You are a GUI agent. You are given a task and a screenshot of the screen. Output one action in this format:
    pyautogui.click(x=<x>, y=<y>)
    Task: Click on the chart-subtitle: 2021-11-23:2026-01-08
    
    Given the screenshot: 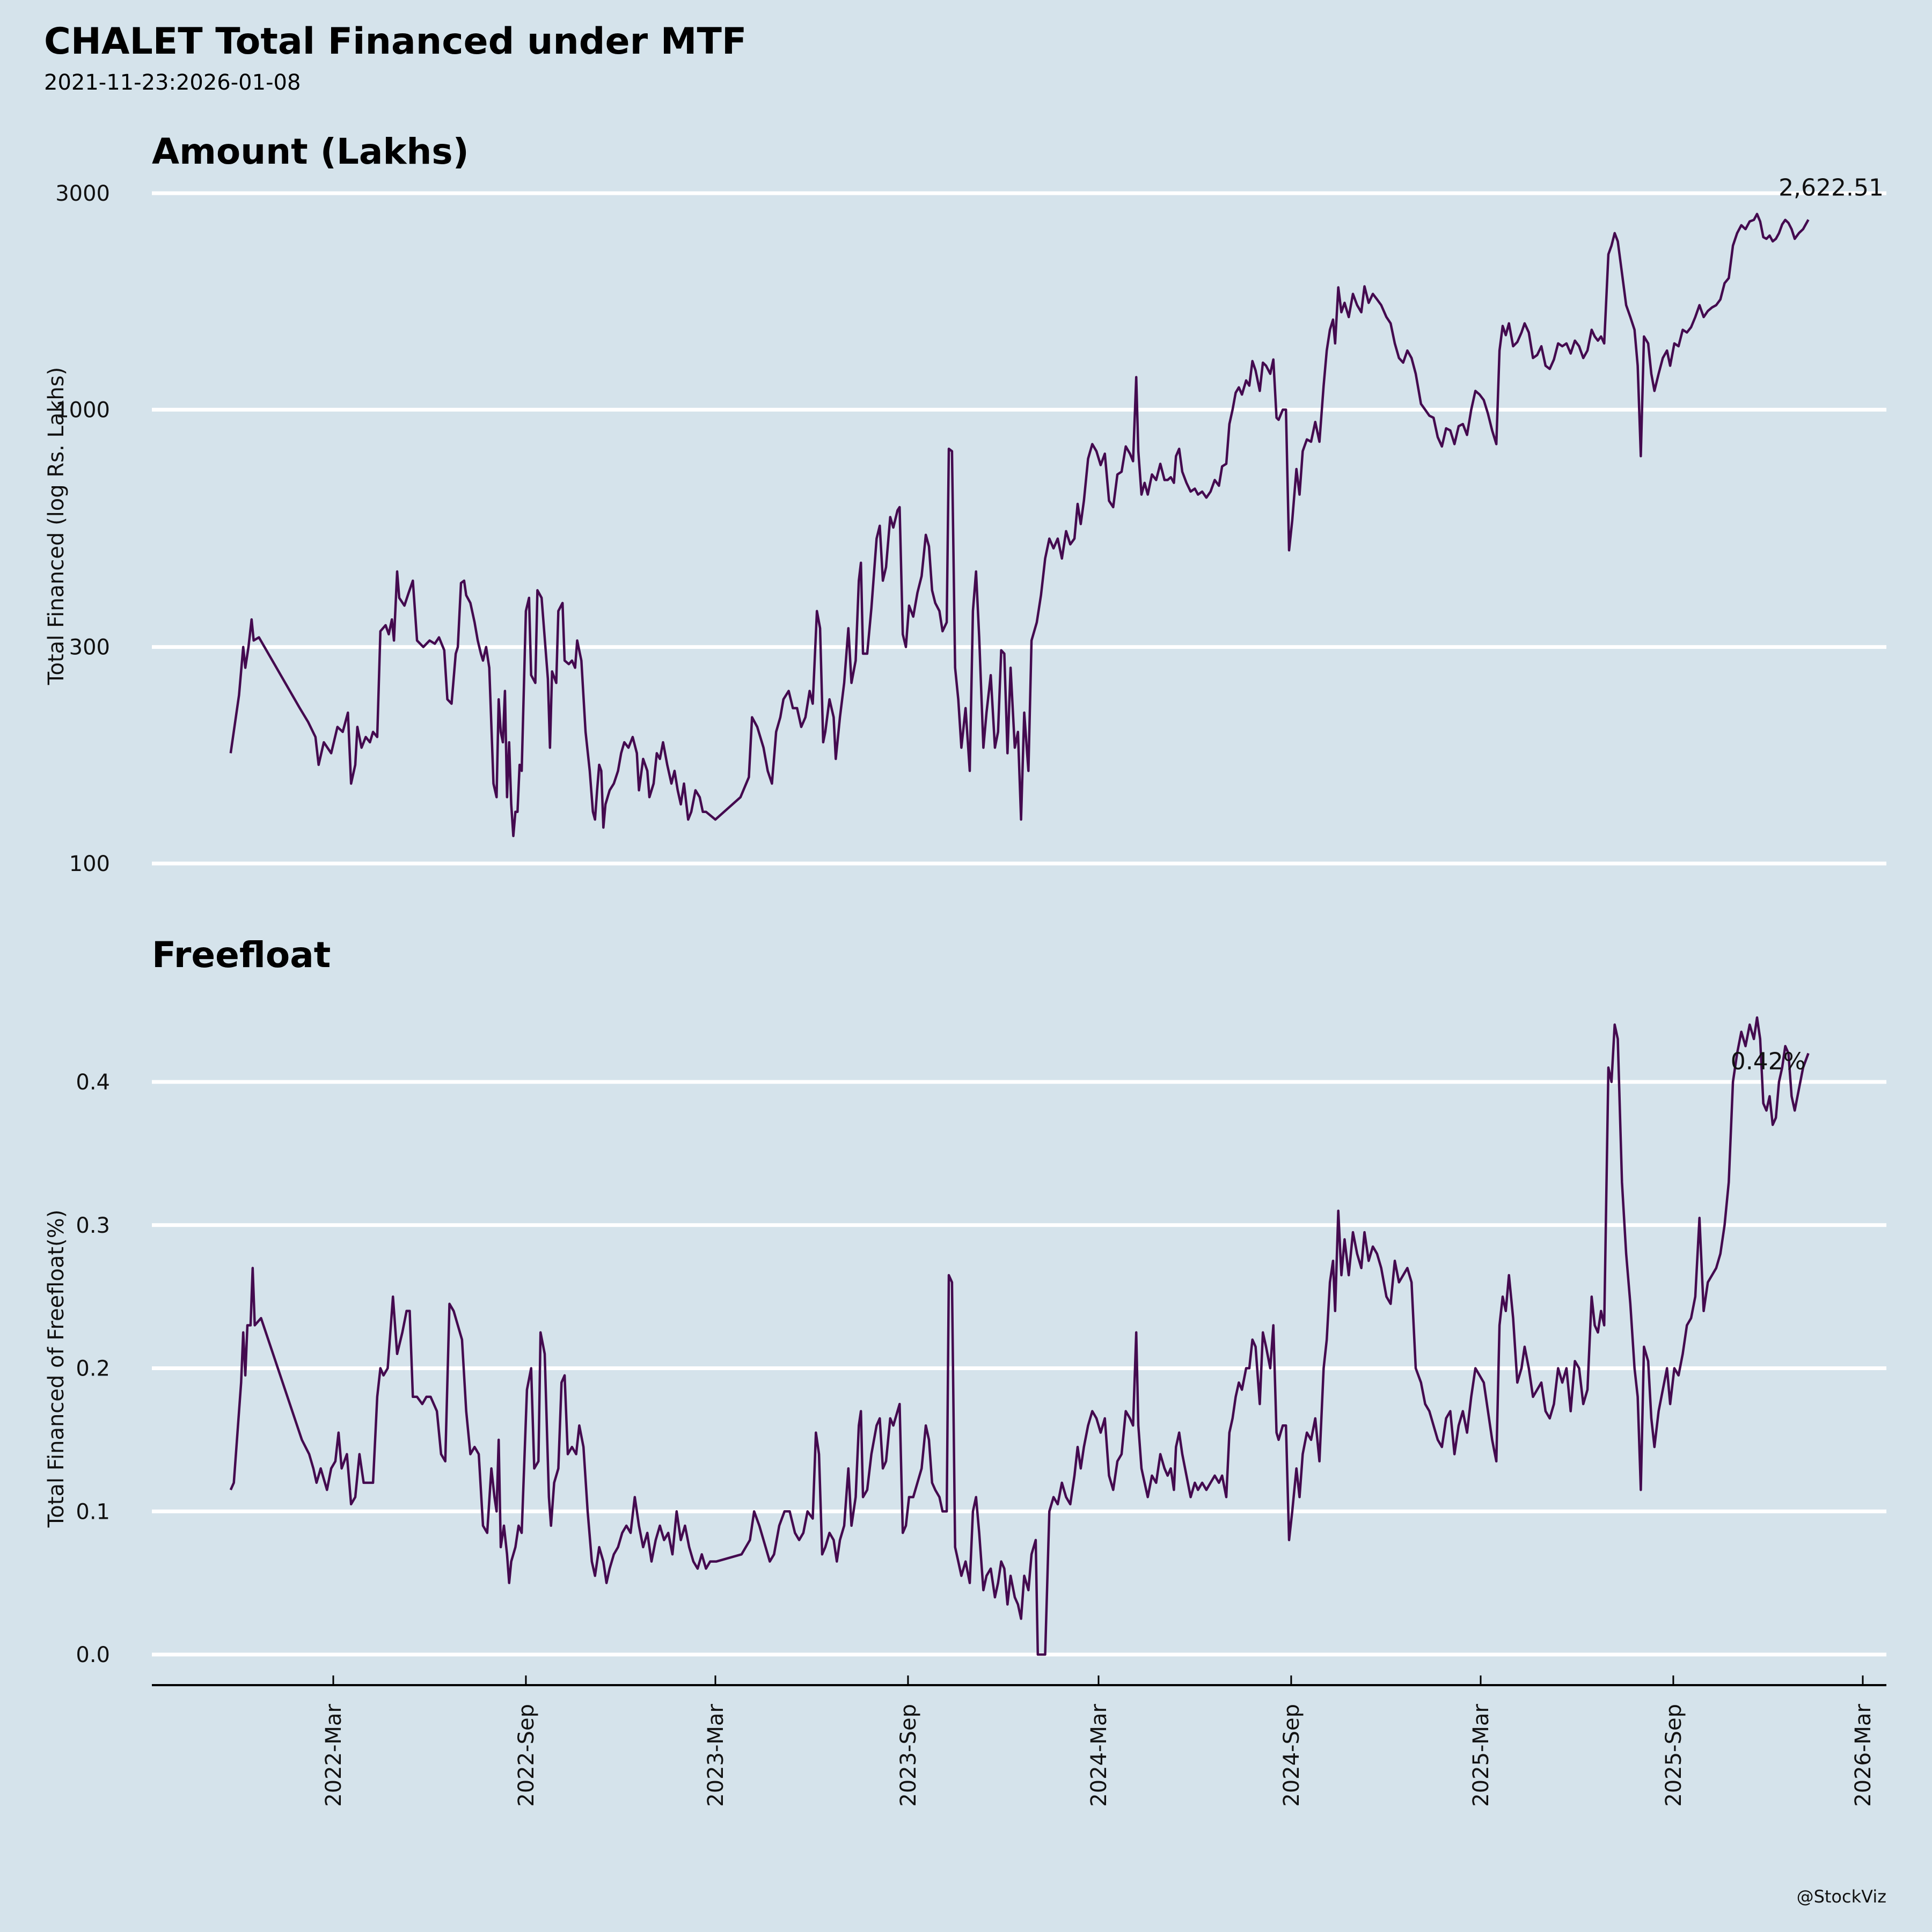 What is the action you would take?
    pyautogui.click(x=172, y=82)
    